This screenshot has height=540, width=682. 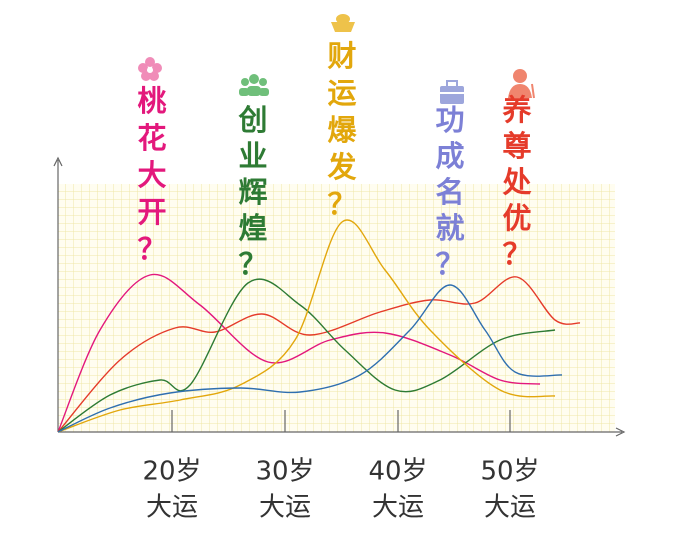 I want to click on x-label-age: 40岁, so click(x=397, y=472).